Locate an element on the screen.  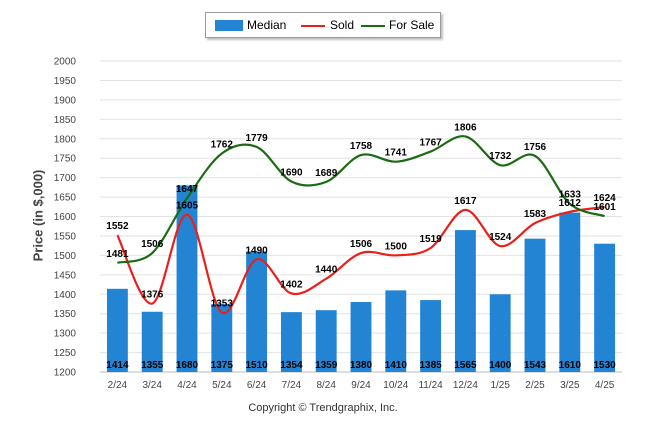
sold-data-label: 1605 is located at coordinates (187, 206).